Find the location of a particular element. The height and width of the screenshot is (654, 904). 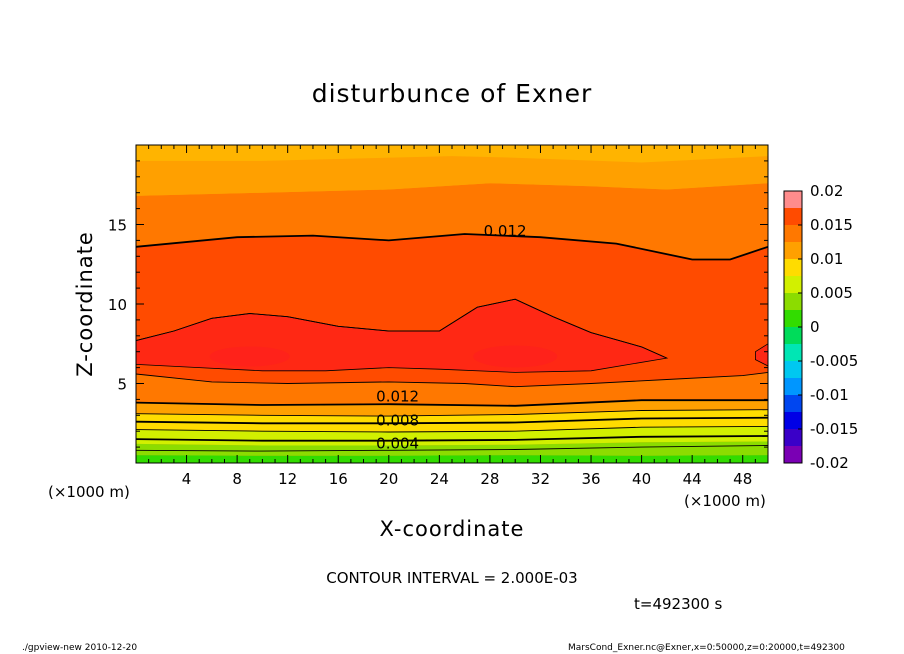

y-tick-label: 10 is located at coordinates (117, 305).